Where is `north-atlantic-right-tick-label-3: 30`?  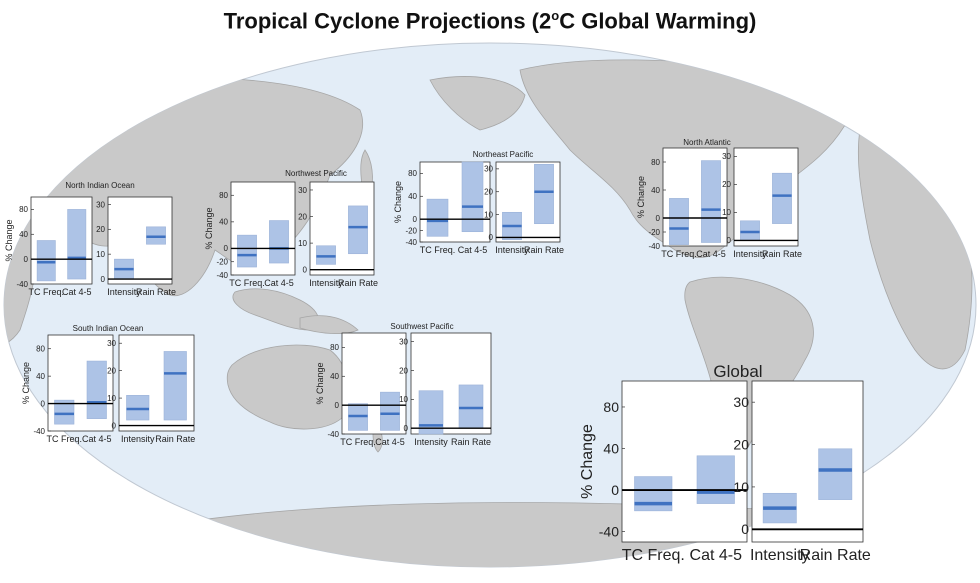
north-atlantic-right-tick-label-3: 30 is located at coordinates (726, 156).